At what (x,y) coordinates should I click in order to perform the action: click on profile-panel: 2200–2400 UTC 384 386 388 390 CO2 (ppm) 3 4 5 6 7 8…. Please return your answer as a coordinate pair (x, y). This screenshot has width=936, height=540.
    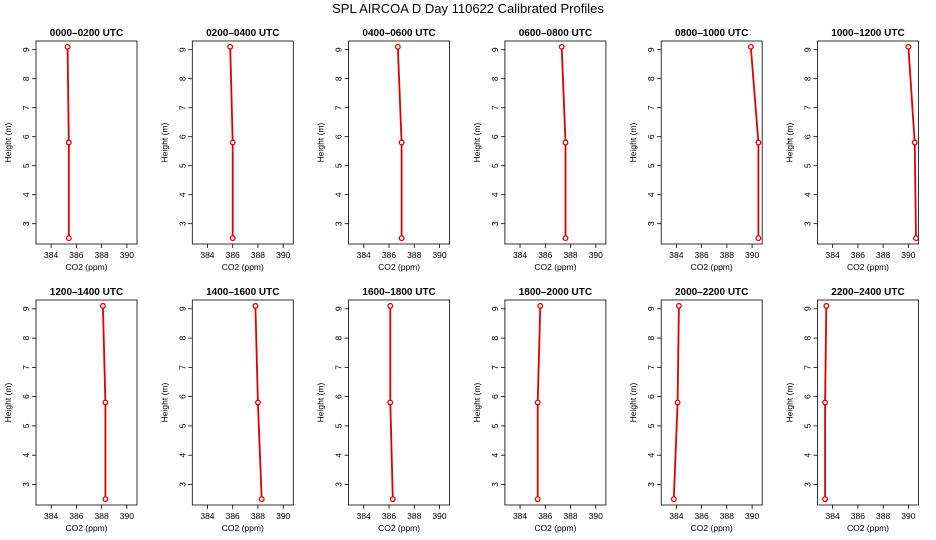
    Looking at the image, I should click on (852, 410).